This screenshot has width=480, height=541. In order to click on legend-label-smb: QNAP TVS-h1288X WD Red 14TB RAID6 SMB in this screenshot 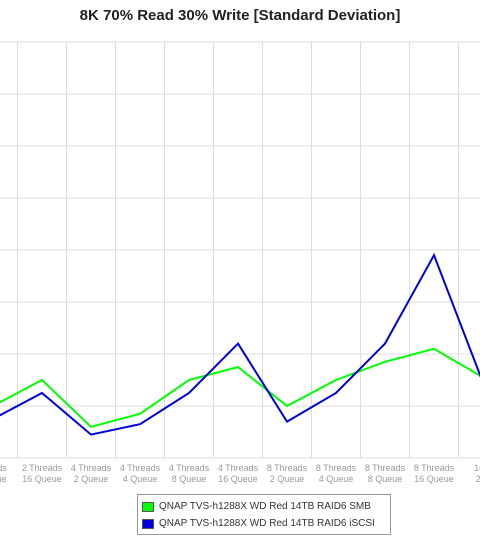, I will do `click(265, 506)`.